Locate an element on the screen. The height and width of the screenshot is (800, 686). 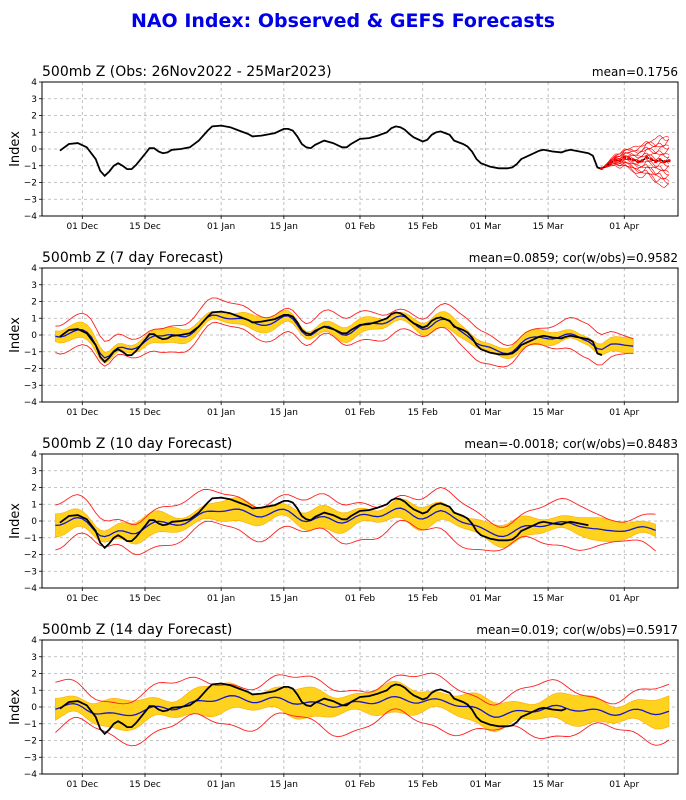
panel-title: 500mb Z (14 day Forecast) is located at coordinates (137, 630).